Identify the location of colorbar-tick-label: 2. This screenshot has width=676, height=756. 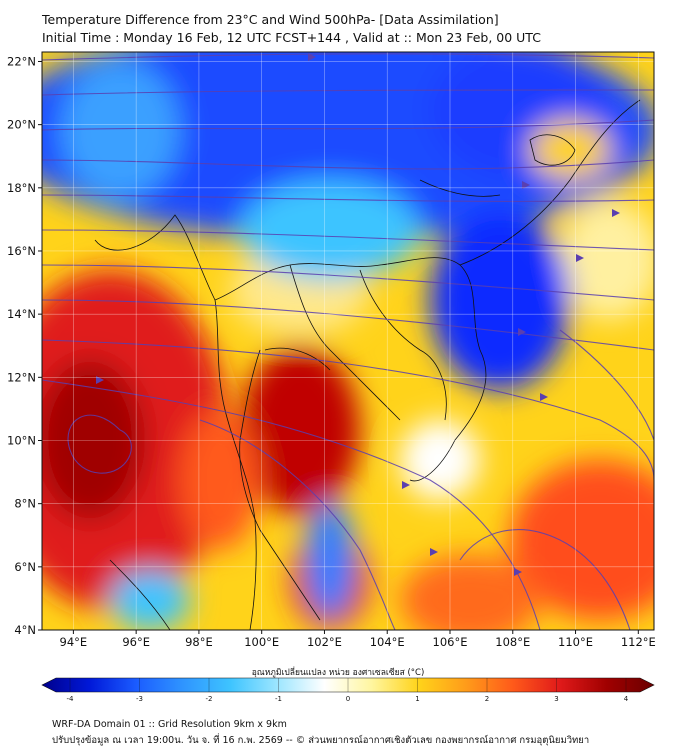
(487, 699).